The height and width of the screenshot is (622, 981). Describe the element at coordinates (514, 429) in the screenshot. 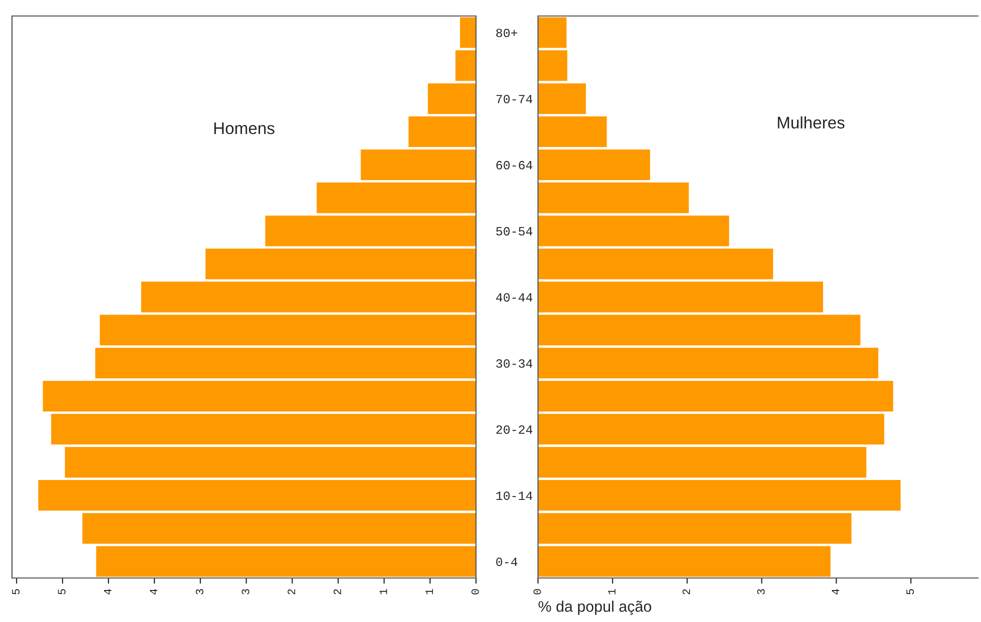

I see `y-tick-label: 20-24` at that location.